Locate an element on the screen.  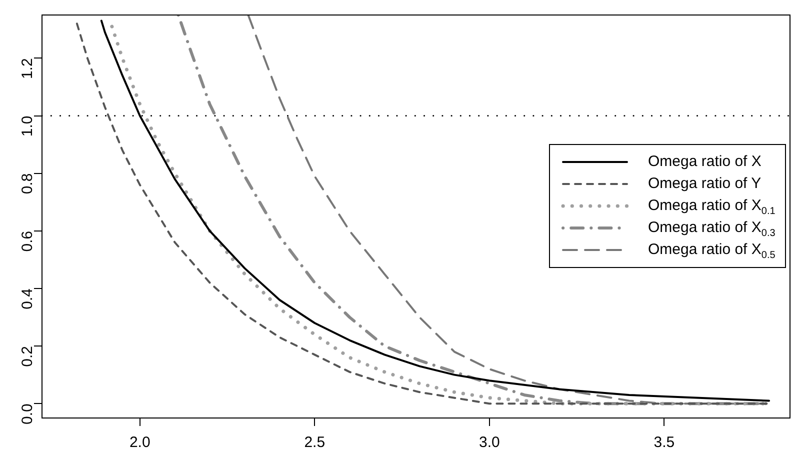
y-tick-label: 0.6 is located at coordinates (27, 241).